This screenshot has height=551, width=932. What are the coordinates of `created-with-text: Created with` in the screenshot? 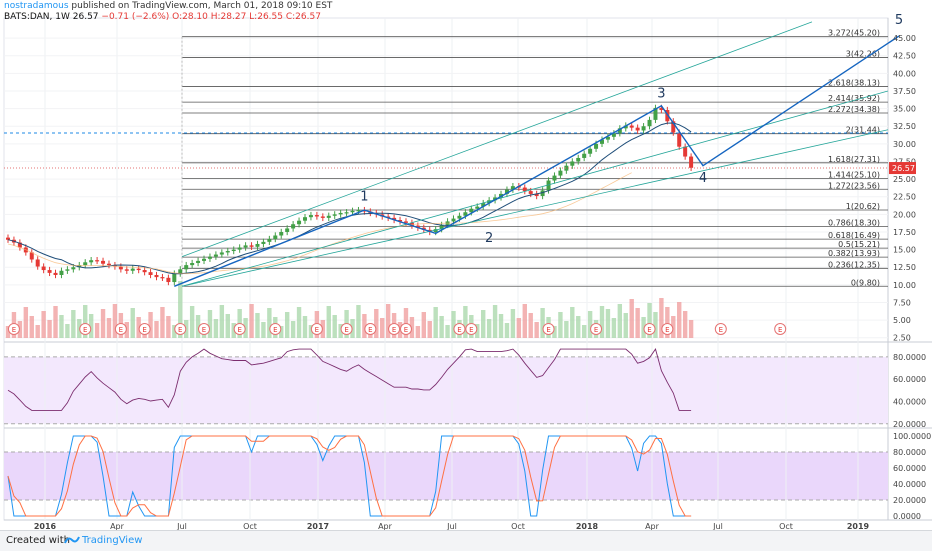 It's located at (38, 540).